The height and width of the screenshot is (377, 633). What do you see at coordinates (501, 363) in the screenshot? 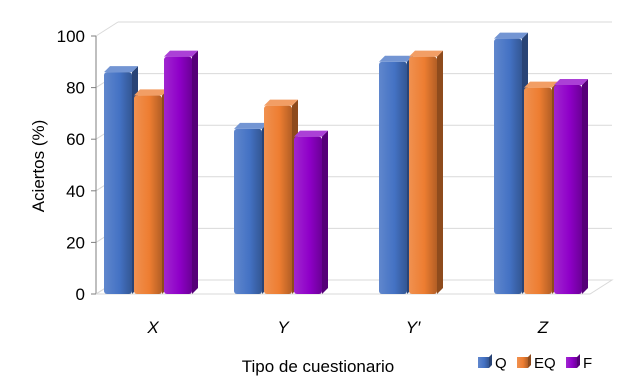
I see `legend-label: Q` at bounding box center [501, 363].